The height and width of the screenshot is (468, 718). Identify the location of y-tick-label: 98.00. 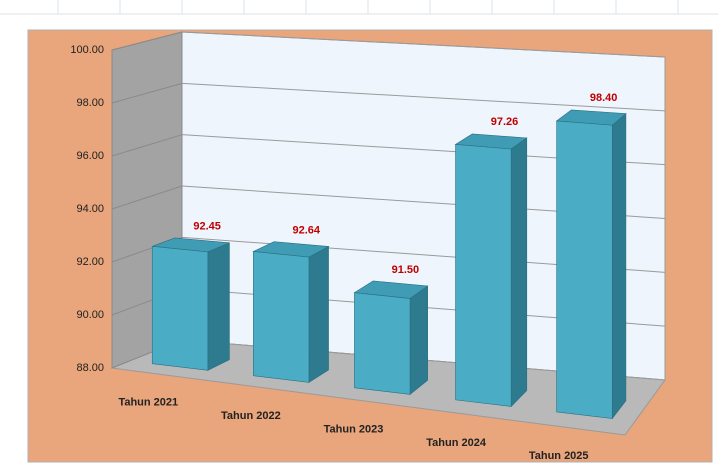
(90, 103).